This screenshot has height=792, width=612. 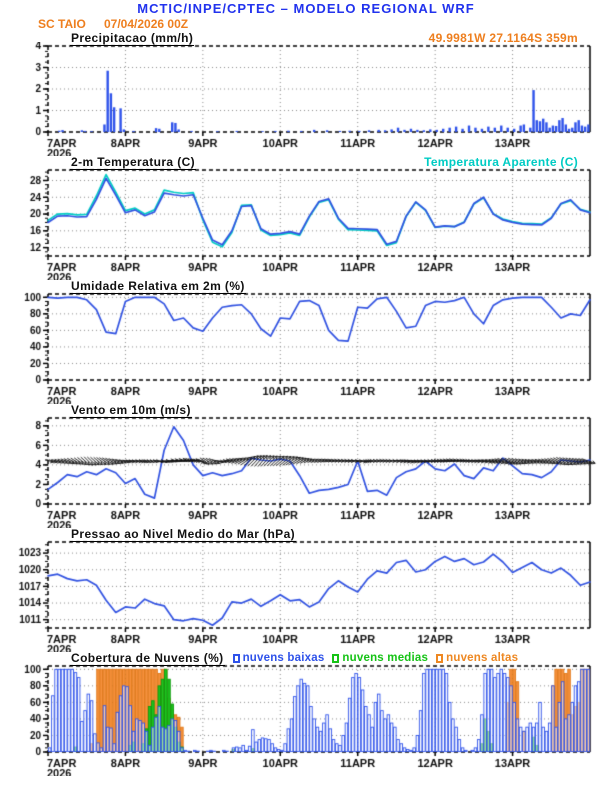 I want to click on precip-title: Precipitacao (mm/h), so click(x=132, y=38).